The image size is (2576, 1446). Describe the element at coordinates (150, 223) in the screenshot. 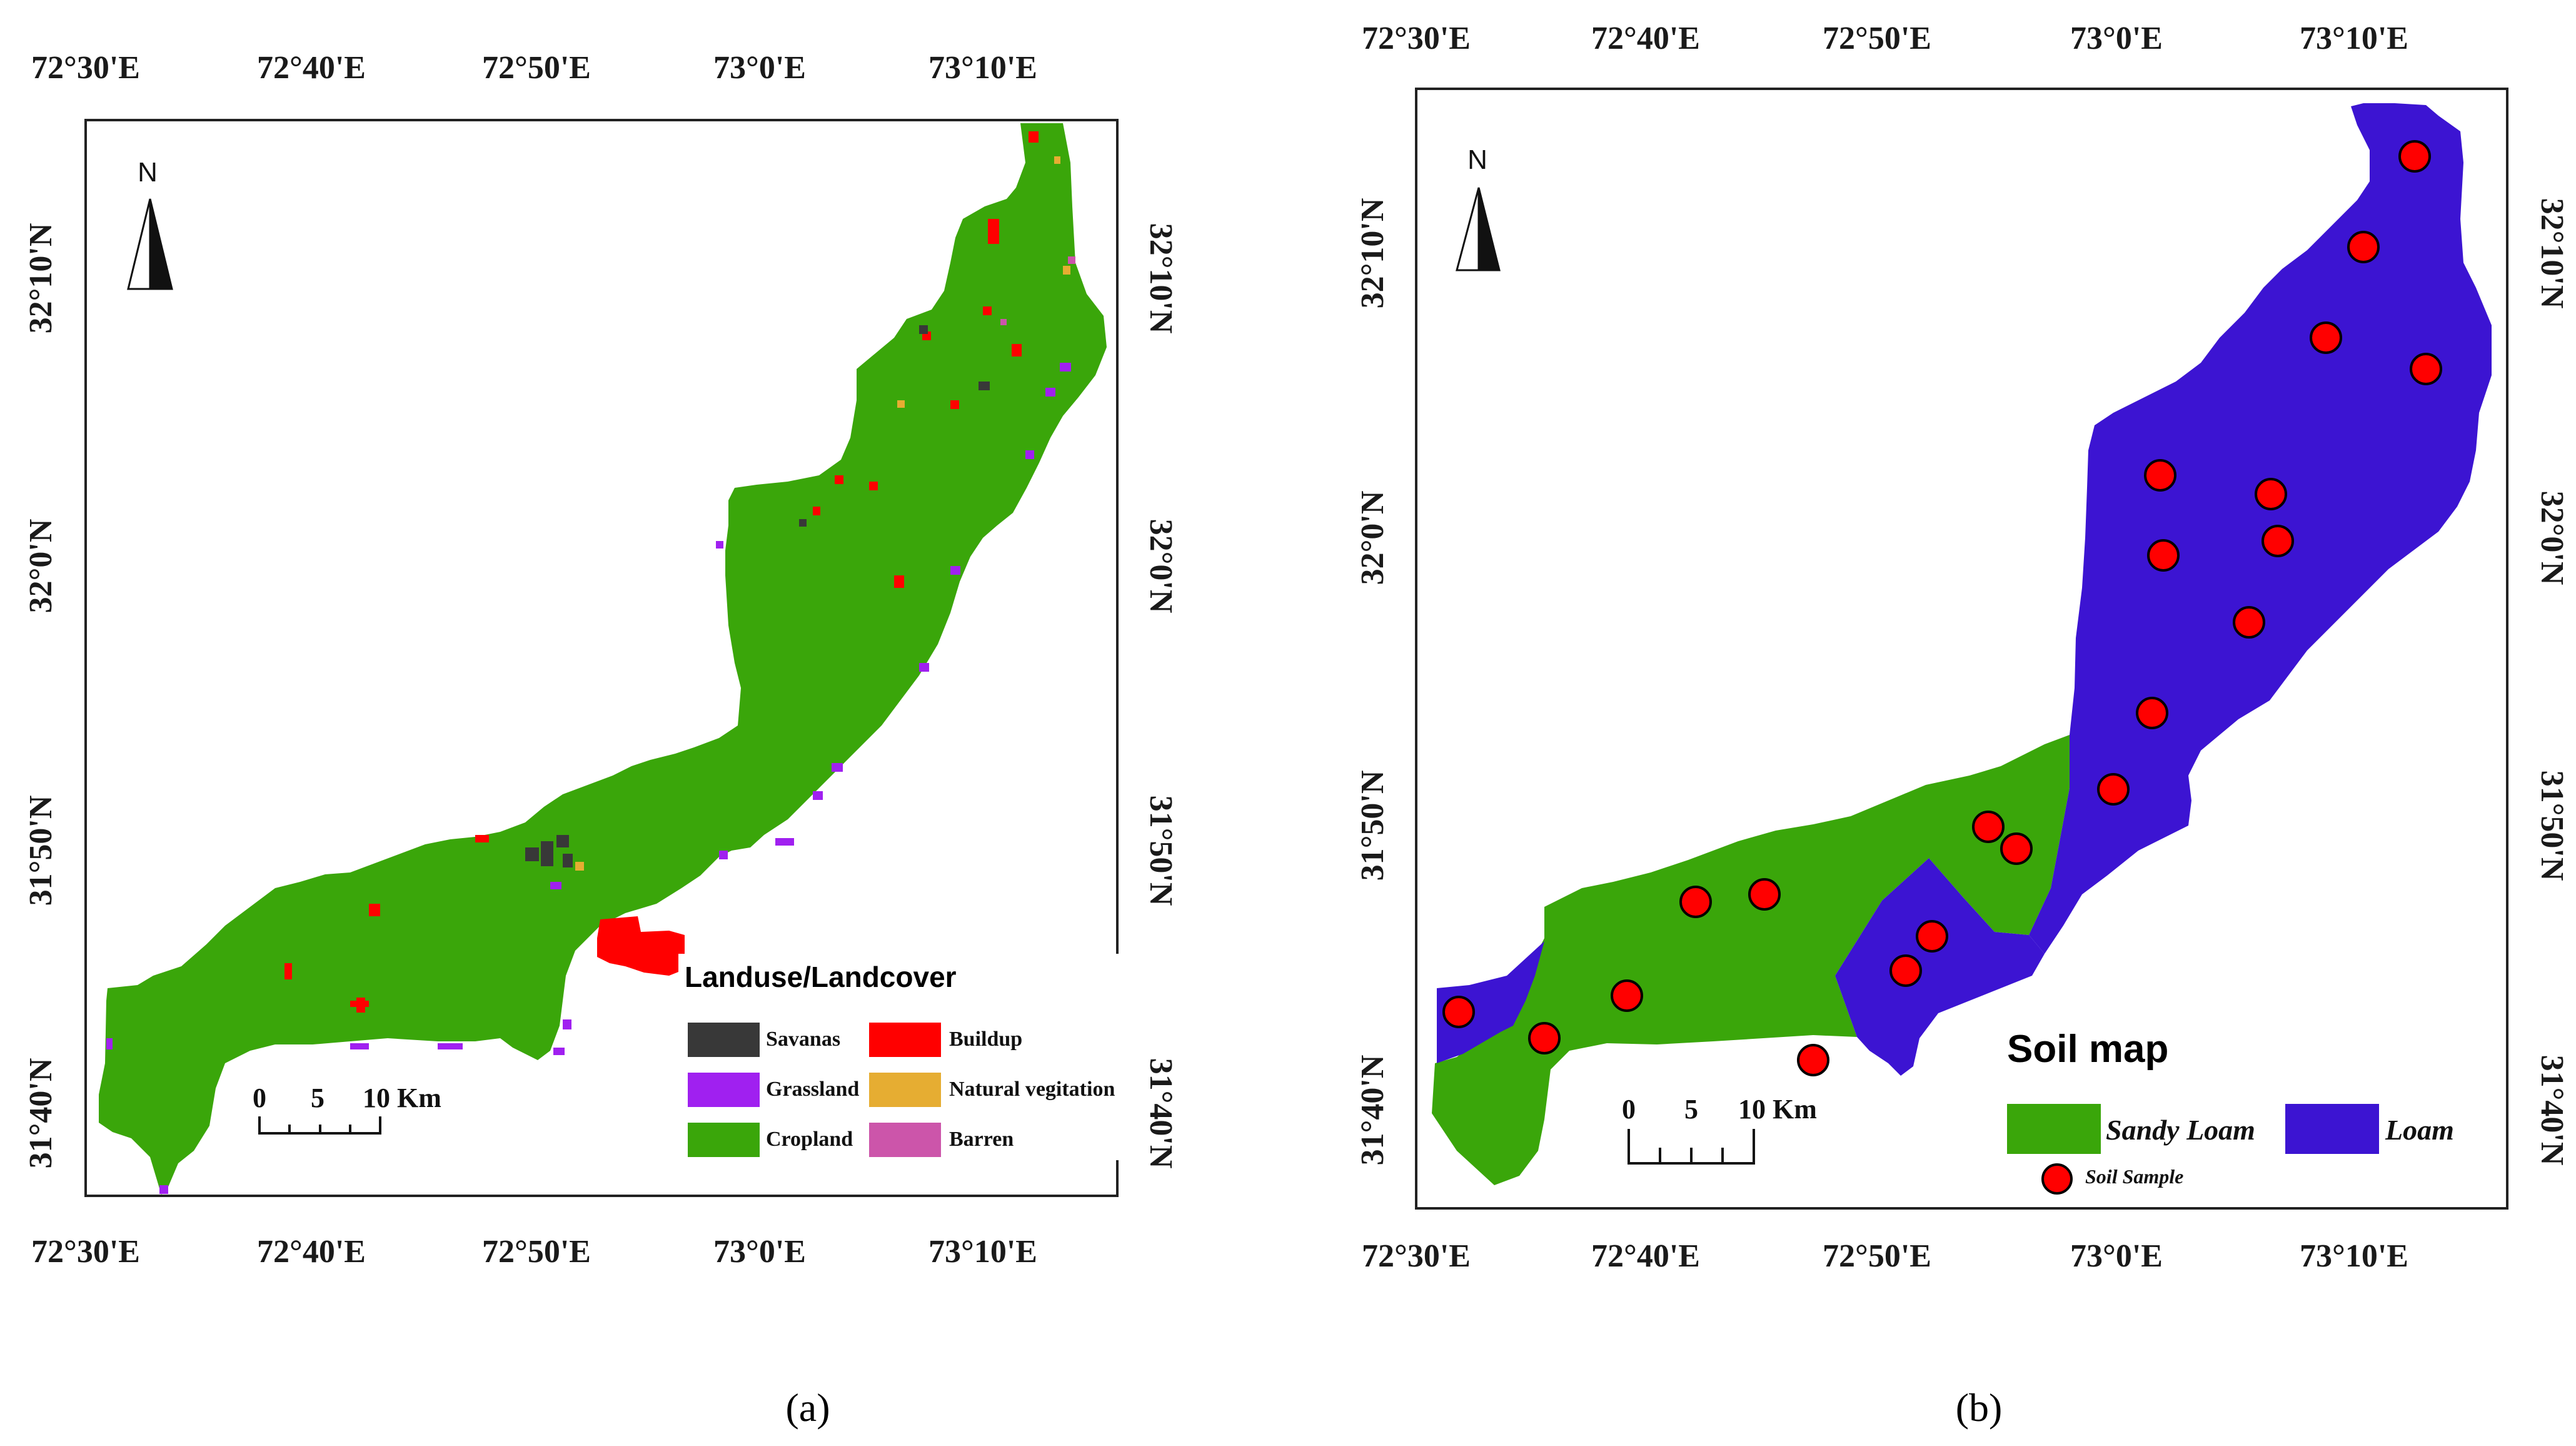

I see `panel-a-north-arrow: N` at that location.